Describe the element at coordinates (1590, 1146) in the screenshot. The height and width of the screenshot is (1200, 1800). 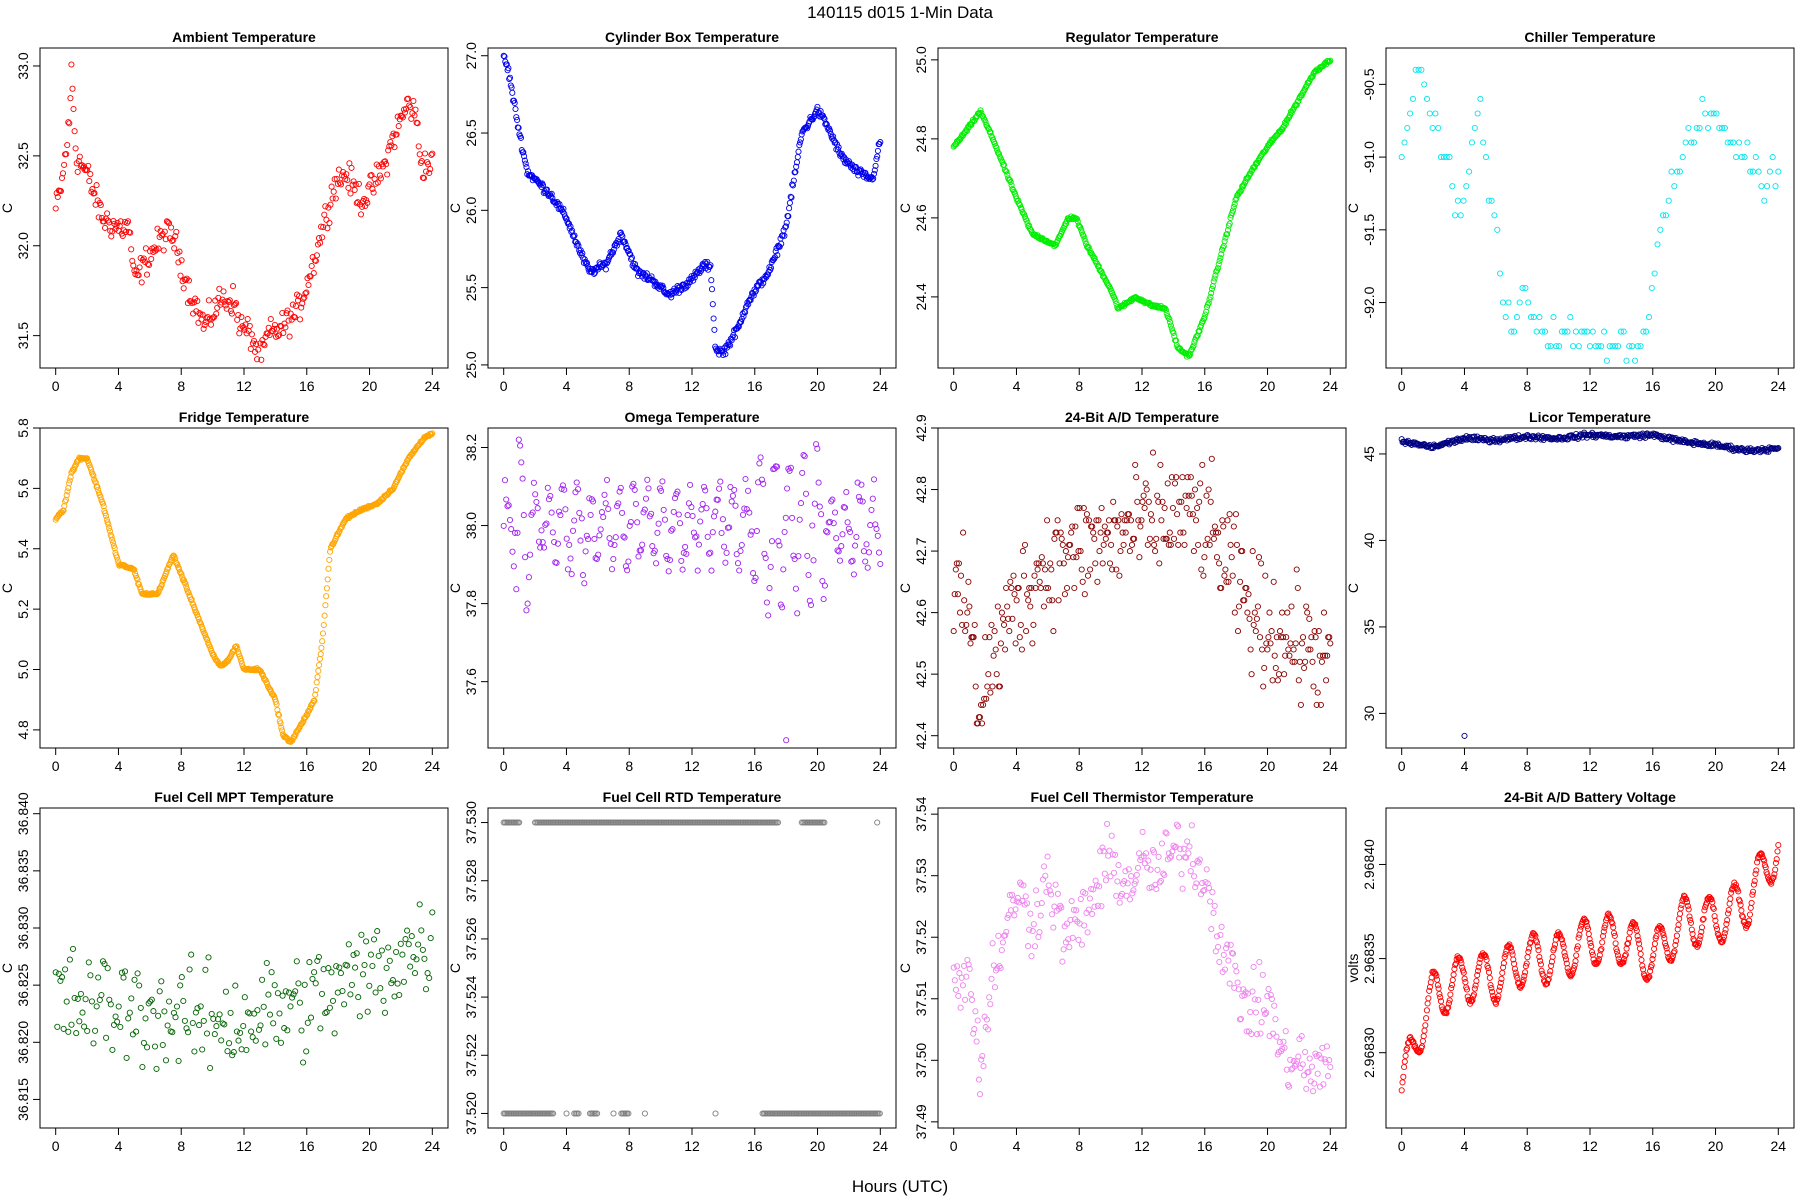
I see `x-tick-label: 12` at that location.